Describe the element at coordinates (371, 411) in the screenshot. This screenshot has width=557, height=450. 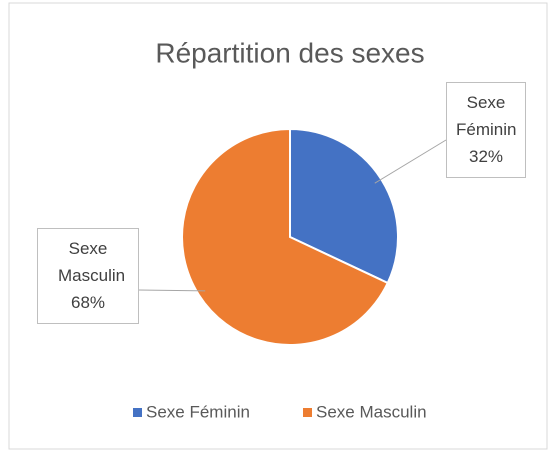
I see `legend-label: Sexe Masculin` at that location.